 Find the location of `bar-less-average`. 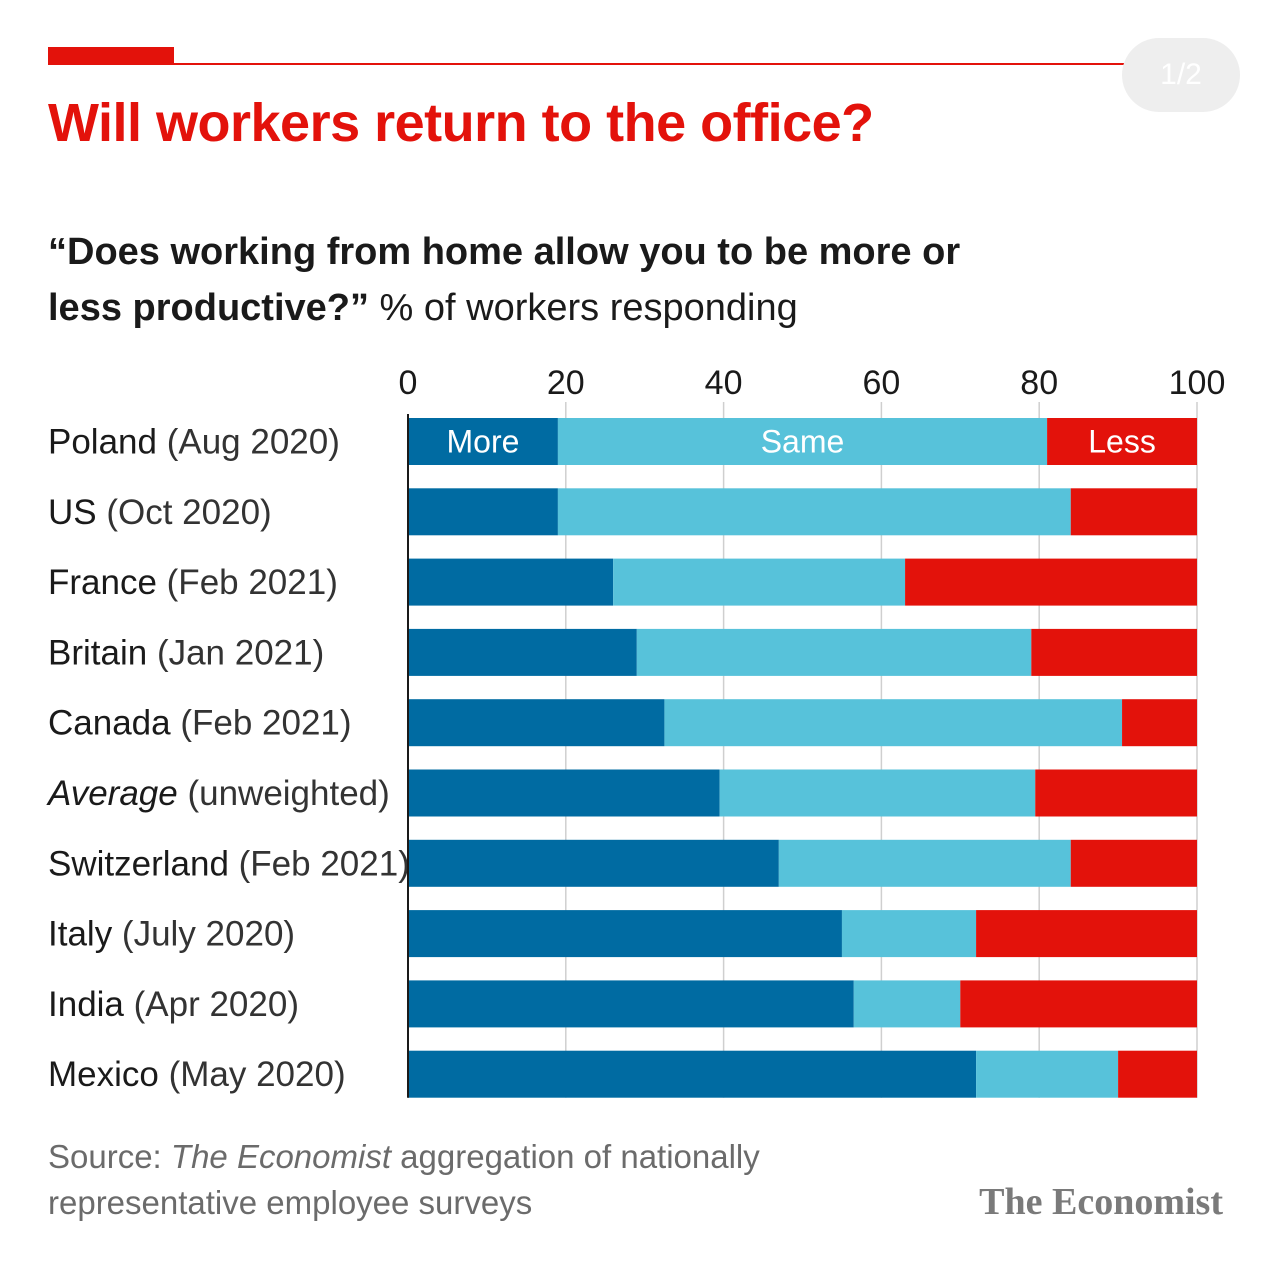

bar-less-average is located at coordinates (1116, 793).